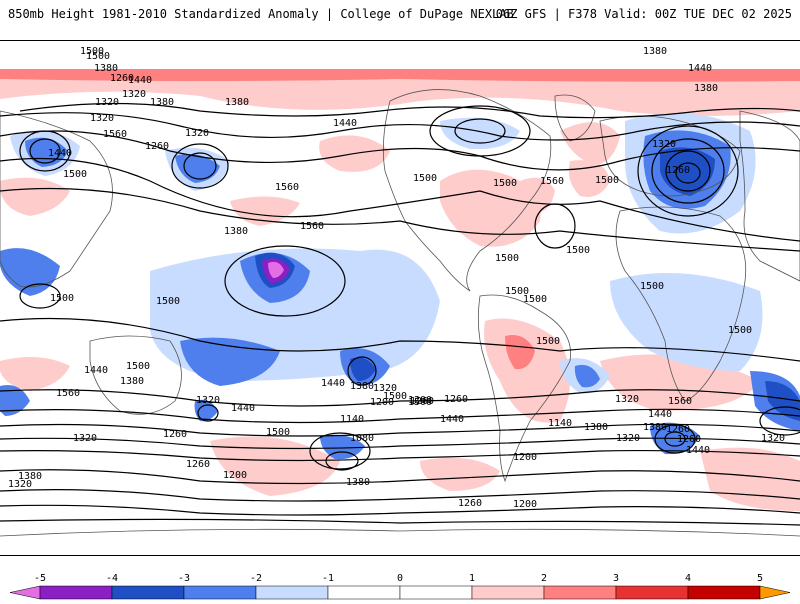 This screenshot has width=800, height=604. I want to click on siberia-negative-core, so click(46, 152).